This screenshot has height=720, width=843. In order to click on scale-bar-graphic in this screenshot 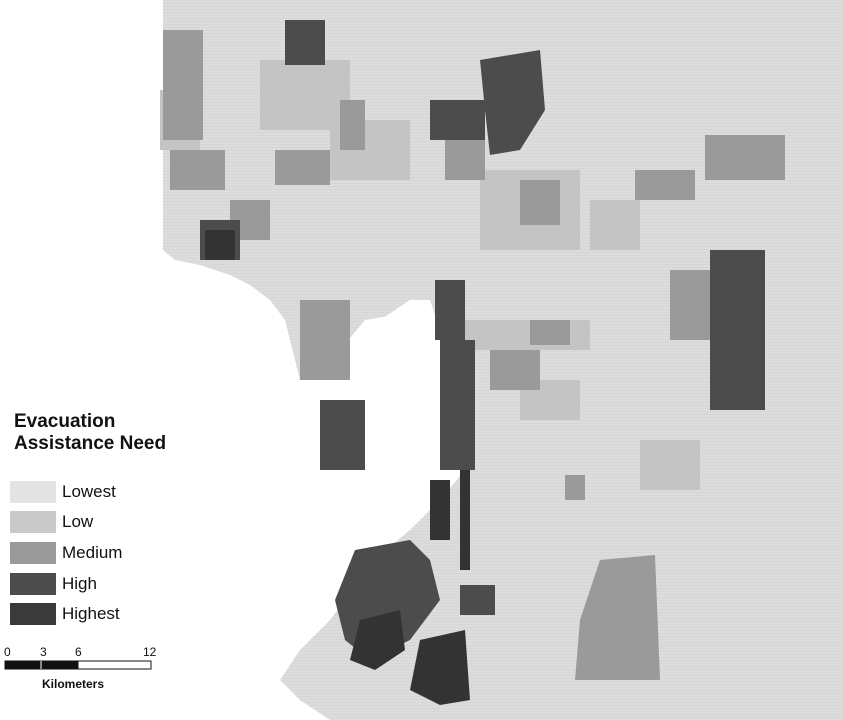, I will do `click(78, 665)`.